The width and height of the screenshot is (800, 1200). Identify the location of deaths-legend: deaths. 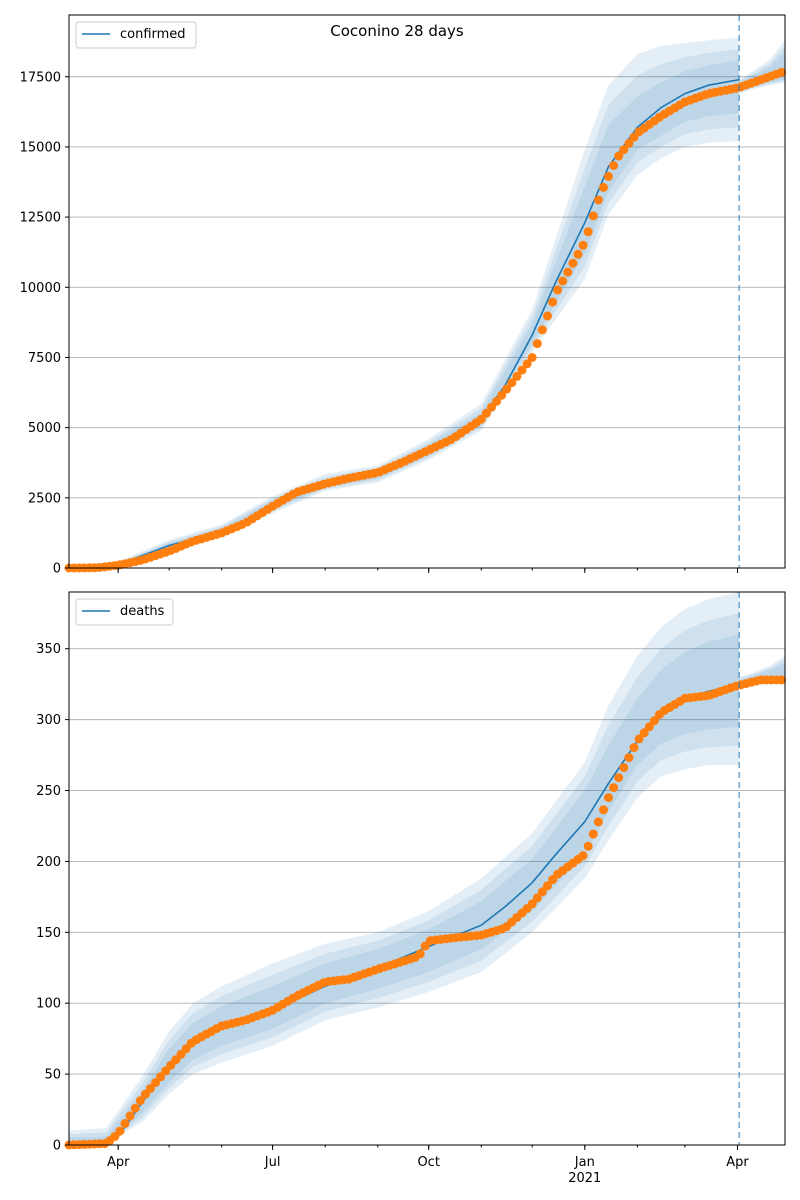
(124, 612).